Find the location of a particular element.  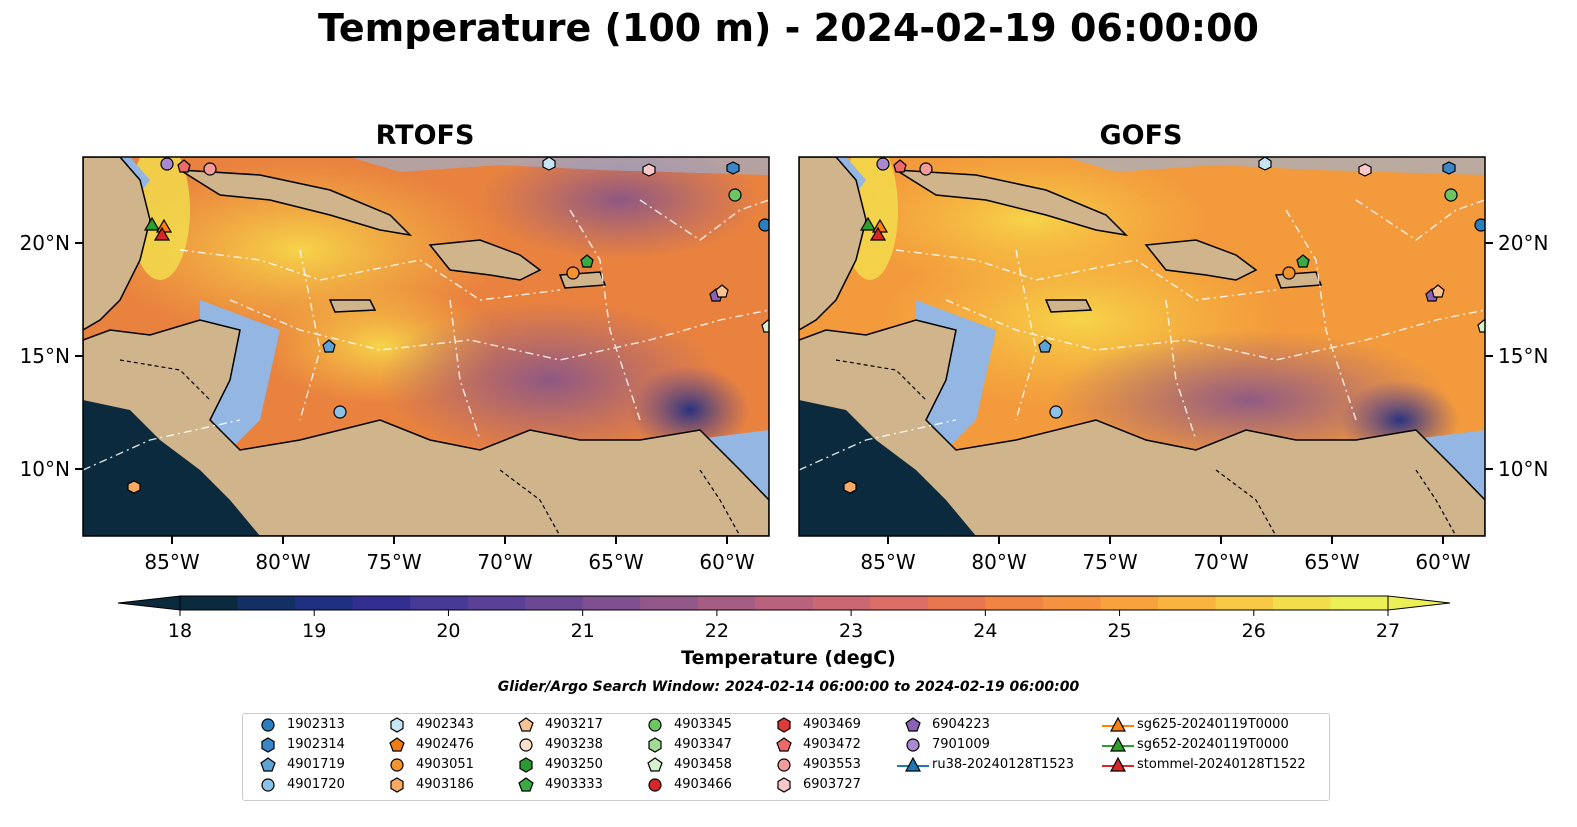

legend-label: 4903472 is located at coordinates (832, 744).